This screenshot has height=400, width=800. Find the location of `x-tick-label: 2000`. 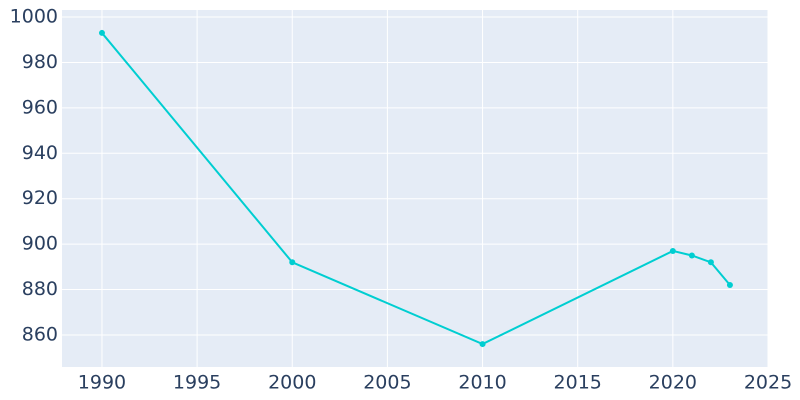

x-tick-label: 2000 is located at coordinates (292, 383).